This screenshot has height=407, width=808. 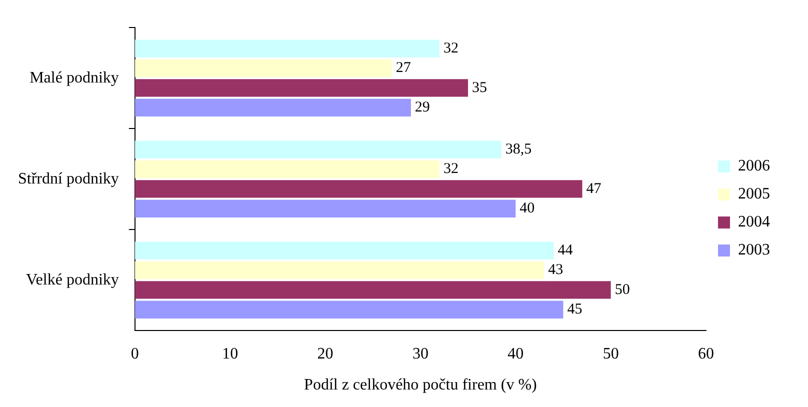 What do you see at coordinates (594, 188) in the screenshot?
I see `data-label: 47` at bounding box center [594, 188].